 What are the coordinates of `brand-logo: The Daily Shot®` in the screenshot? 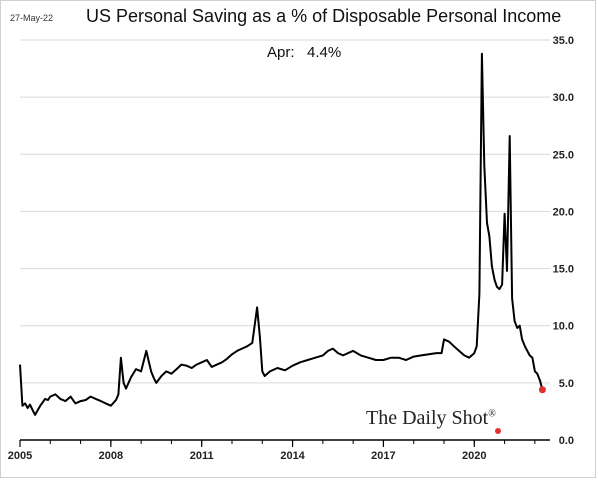 It's located at (431, 418).